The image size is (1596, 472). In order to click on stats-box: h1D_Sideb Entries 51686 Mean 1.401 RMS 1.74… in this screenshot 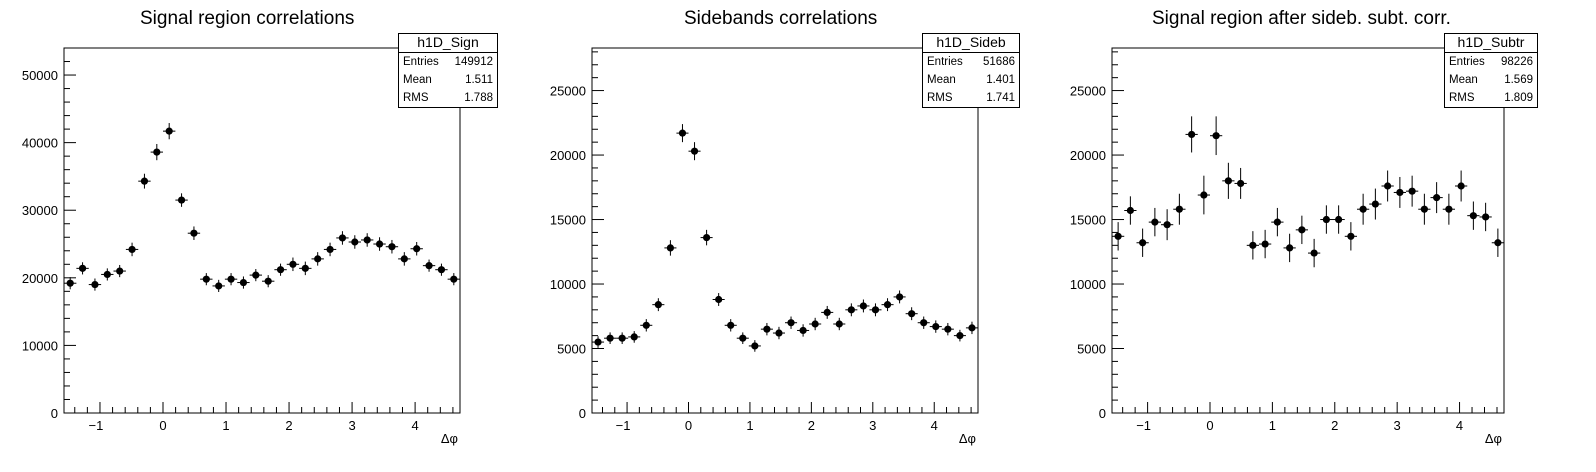, I will do `click(971, 70)`.